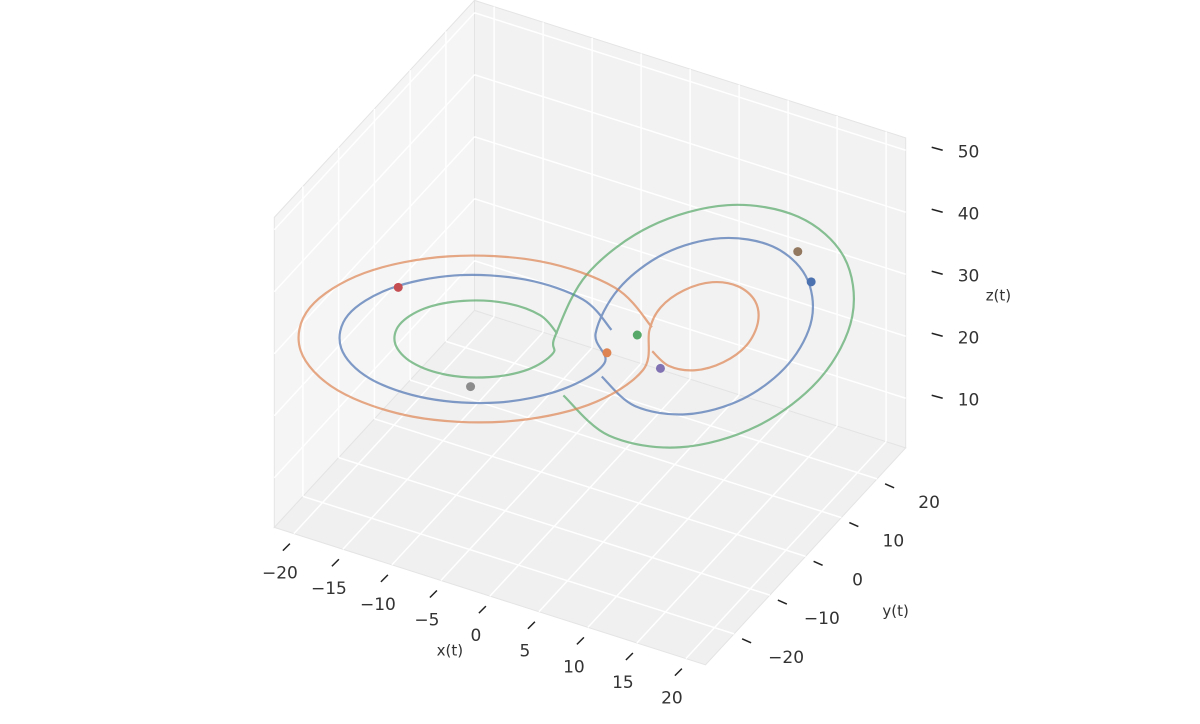  What do you see at coordinates (969, 276) in the screenshot?
I see `z-tick-label: 30` at bounding box center [969, 276].